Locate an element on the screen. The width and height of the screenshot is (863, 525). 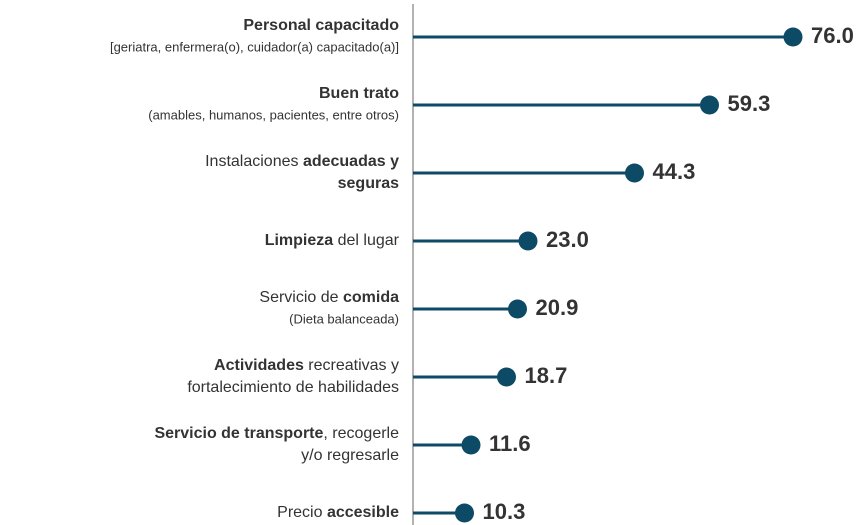
label-part: y/o regresarle is located at coordinates (350, 455).